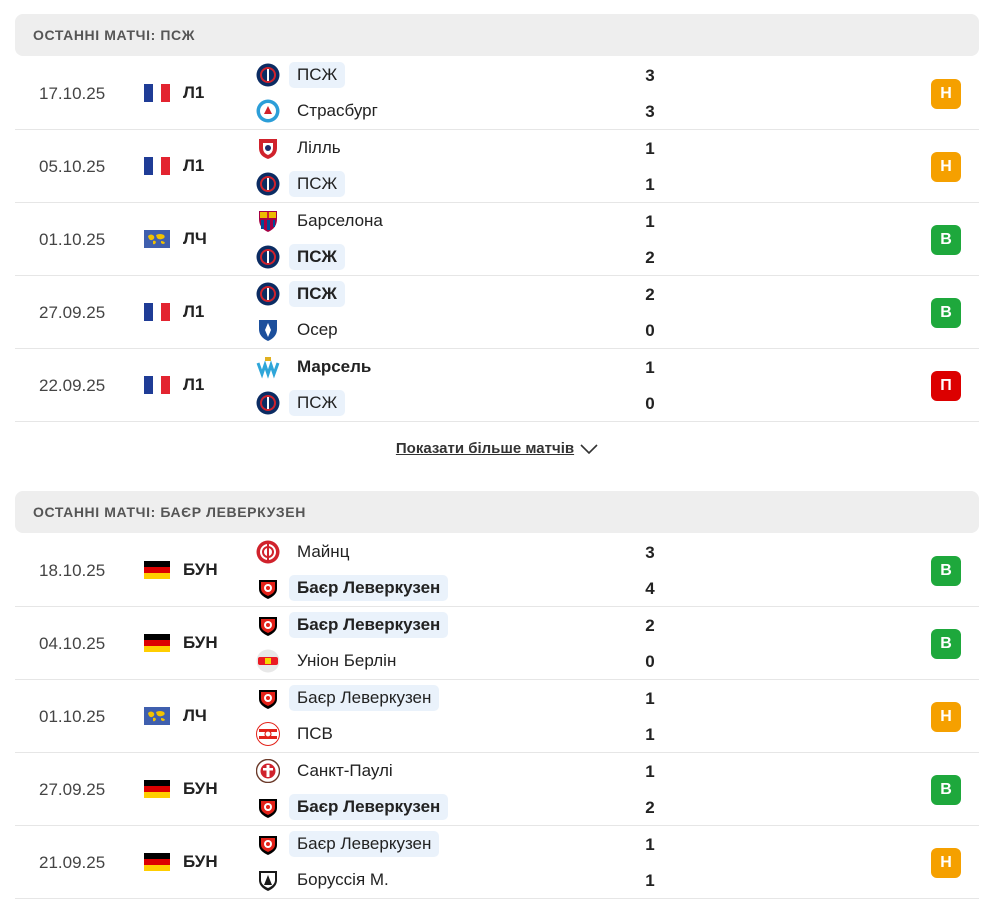 The width and height of the screenshot is (982, 899). I want to click on away-score: 4, so click(650, 588).